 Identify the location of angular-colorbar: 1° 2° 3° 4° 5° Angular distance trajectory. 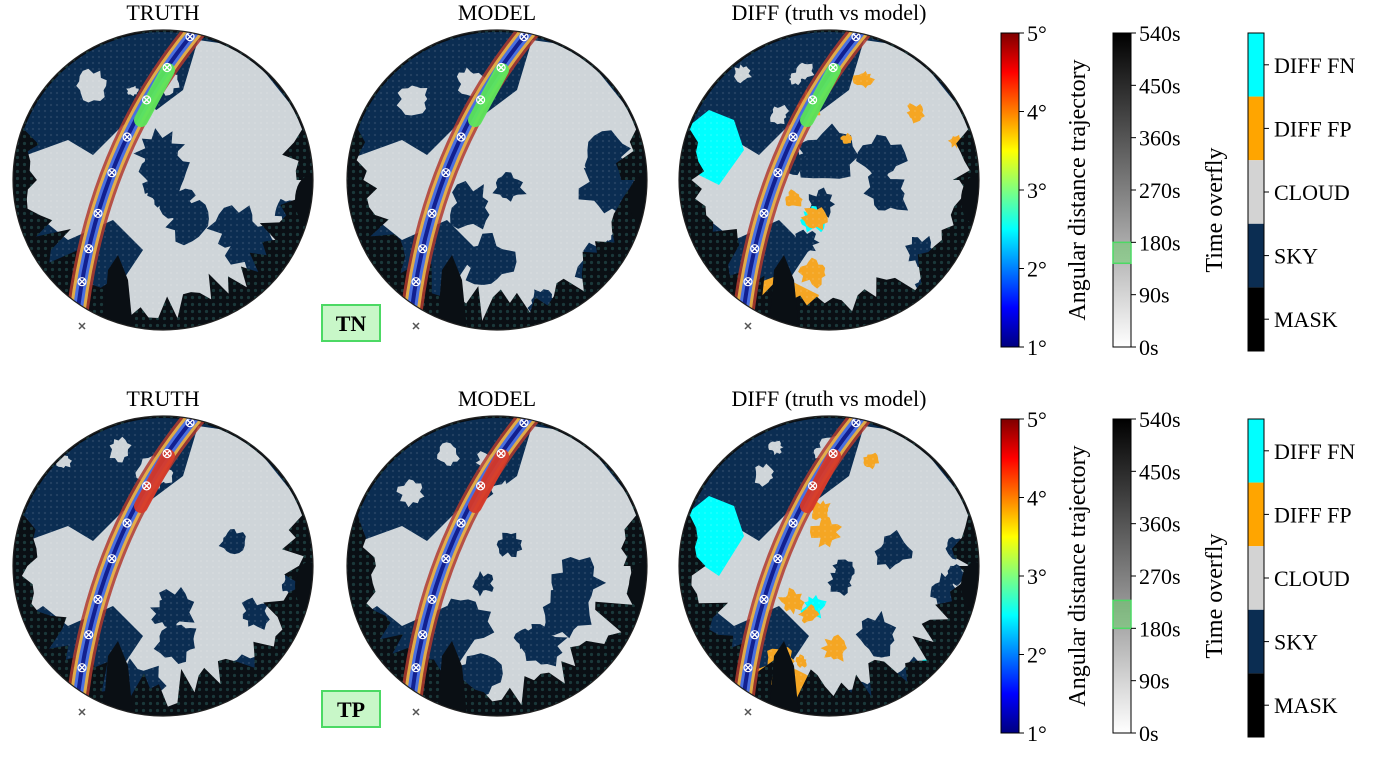
(1045, 576).